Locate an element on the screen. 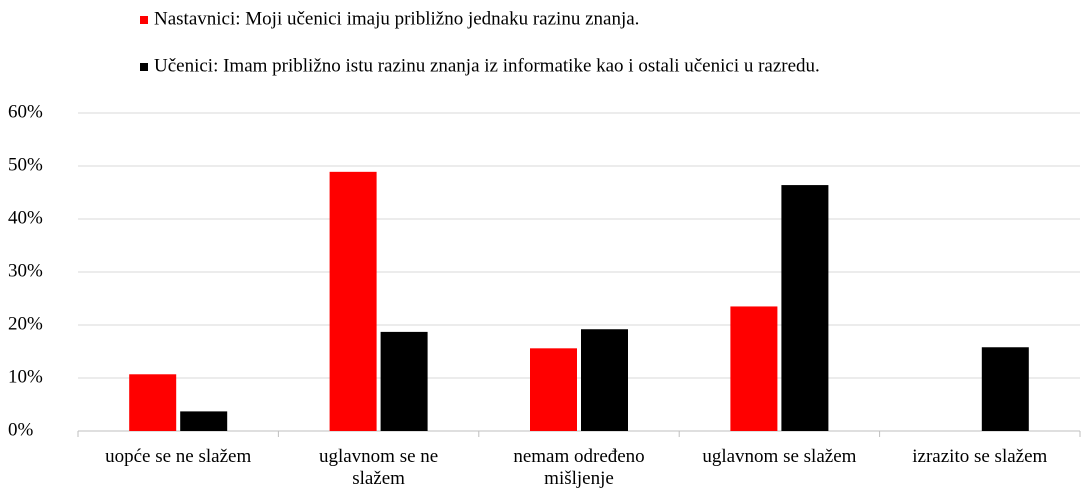 The width and height of the screenshot is (1086, 497). x-tick-label: uopće se ne slažem is located at coordinates (178, 456).